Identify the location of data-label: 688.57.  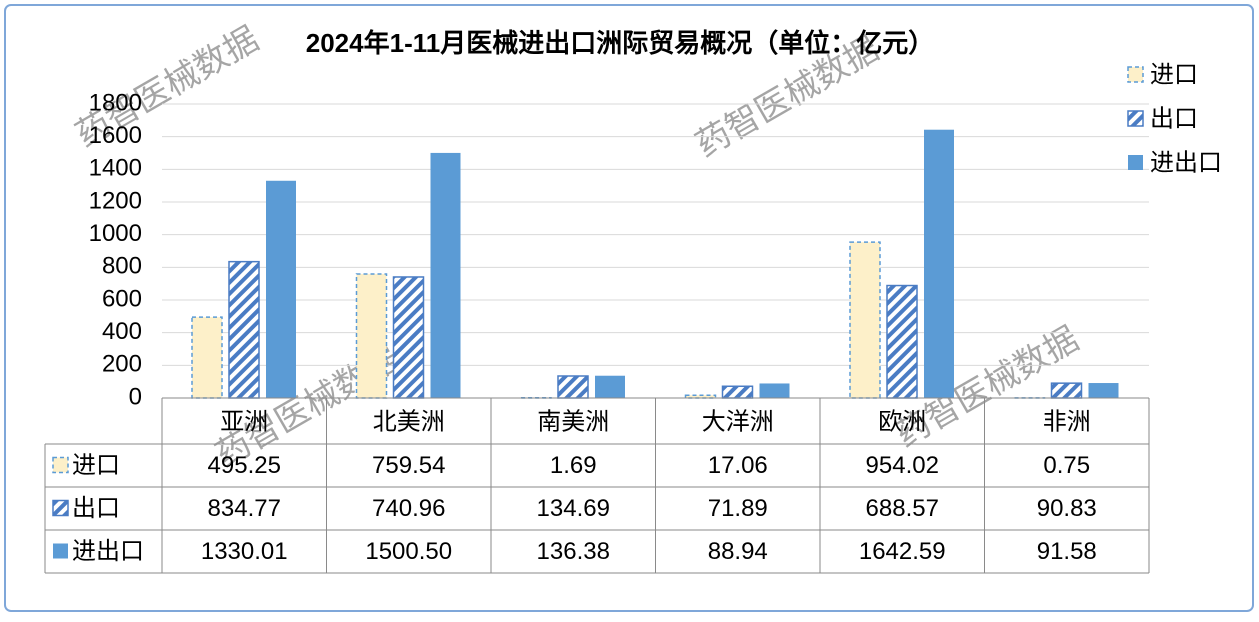
(902, 508).